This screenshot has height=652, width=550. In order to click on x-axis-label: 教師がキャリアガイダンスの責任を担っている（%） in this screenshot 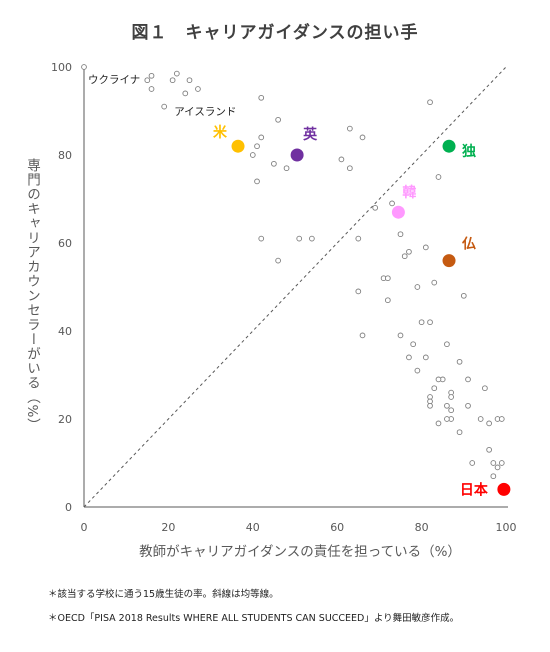, I will do `click(300, 552)`.